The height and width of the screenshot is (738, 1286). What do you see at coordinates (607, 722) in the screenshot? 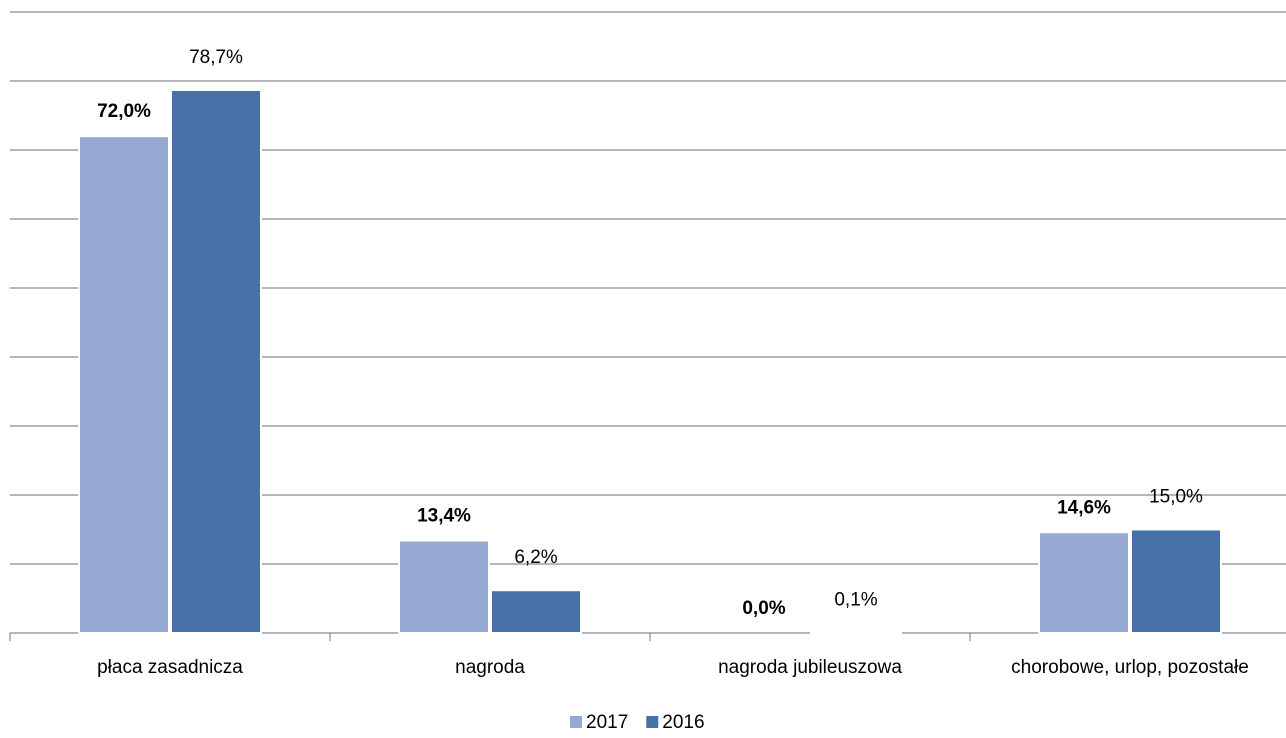
I see `legend-label: 2017` at bounding box center [607, 722].